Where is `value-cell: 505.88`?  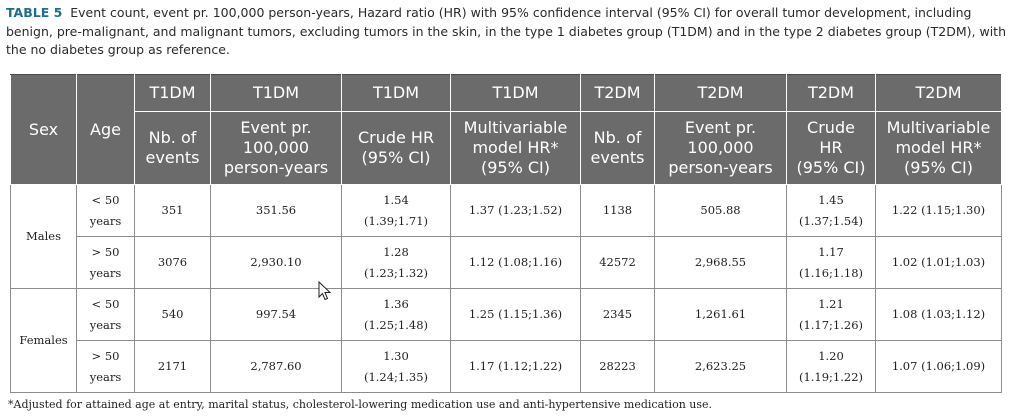 value-cell: 505.88 is located at coordinates (720, 210).